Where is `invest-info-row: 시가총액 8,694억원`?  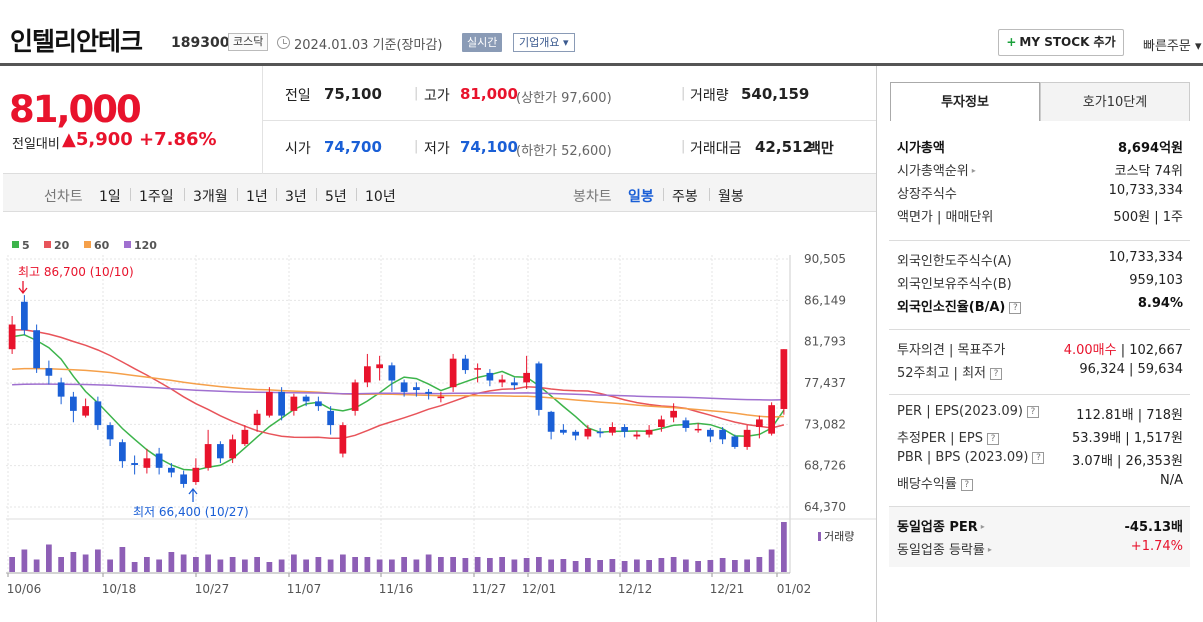
invest-info-row: 시가총액 8,694억원 is located at coordinates (1040, 147).